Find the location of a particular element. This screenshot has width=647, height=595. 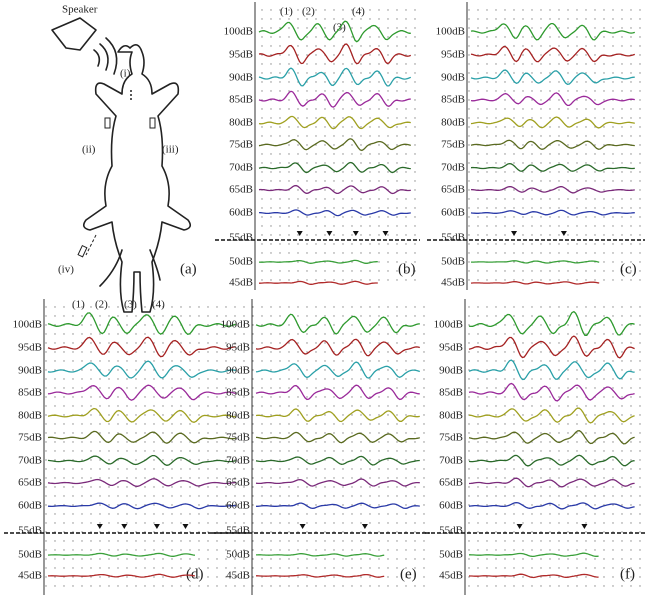

dotted-grid is located at coordinates (341, 447).